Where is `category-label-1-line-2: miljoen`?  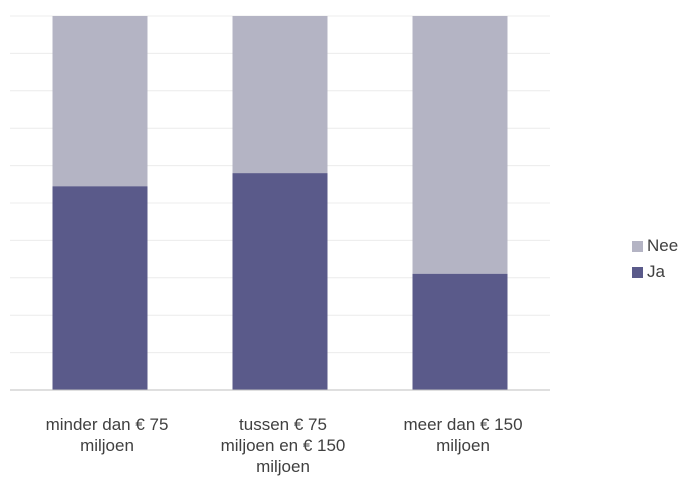
category-label-1-line-2: miljoen is located at coordinates (283, 466).